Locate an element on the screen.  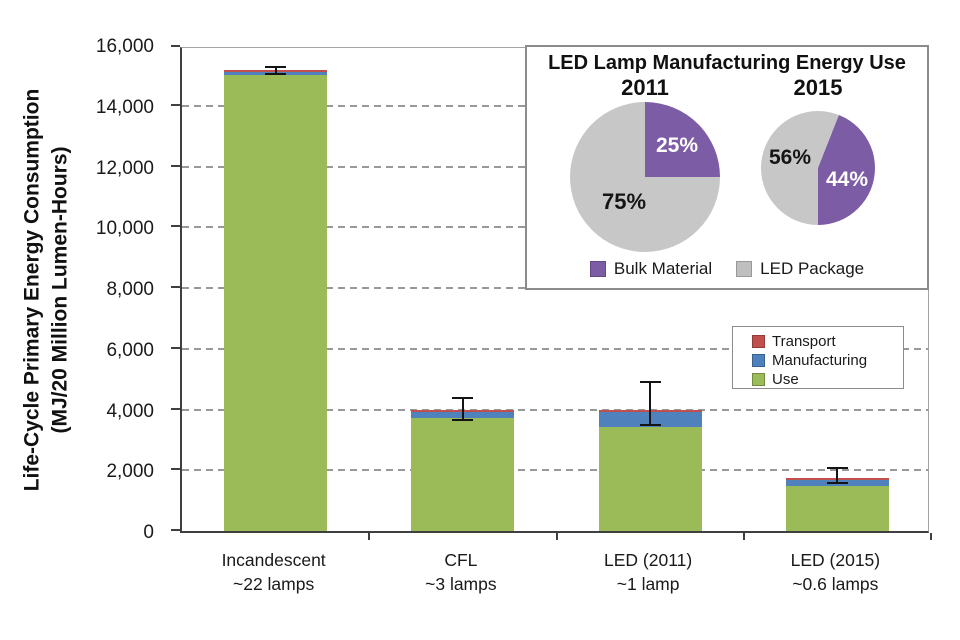
category-label-line2: ~3 lamps is located at coordinates (461, 583).